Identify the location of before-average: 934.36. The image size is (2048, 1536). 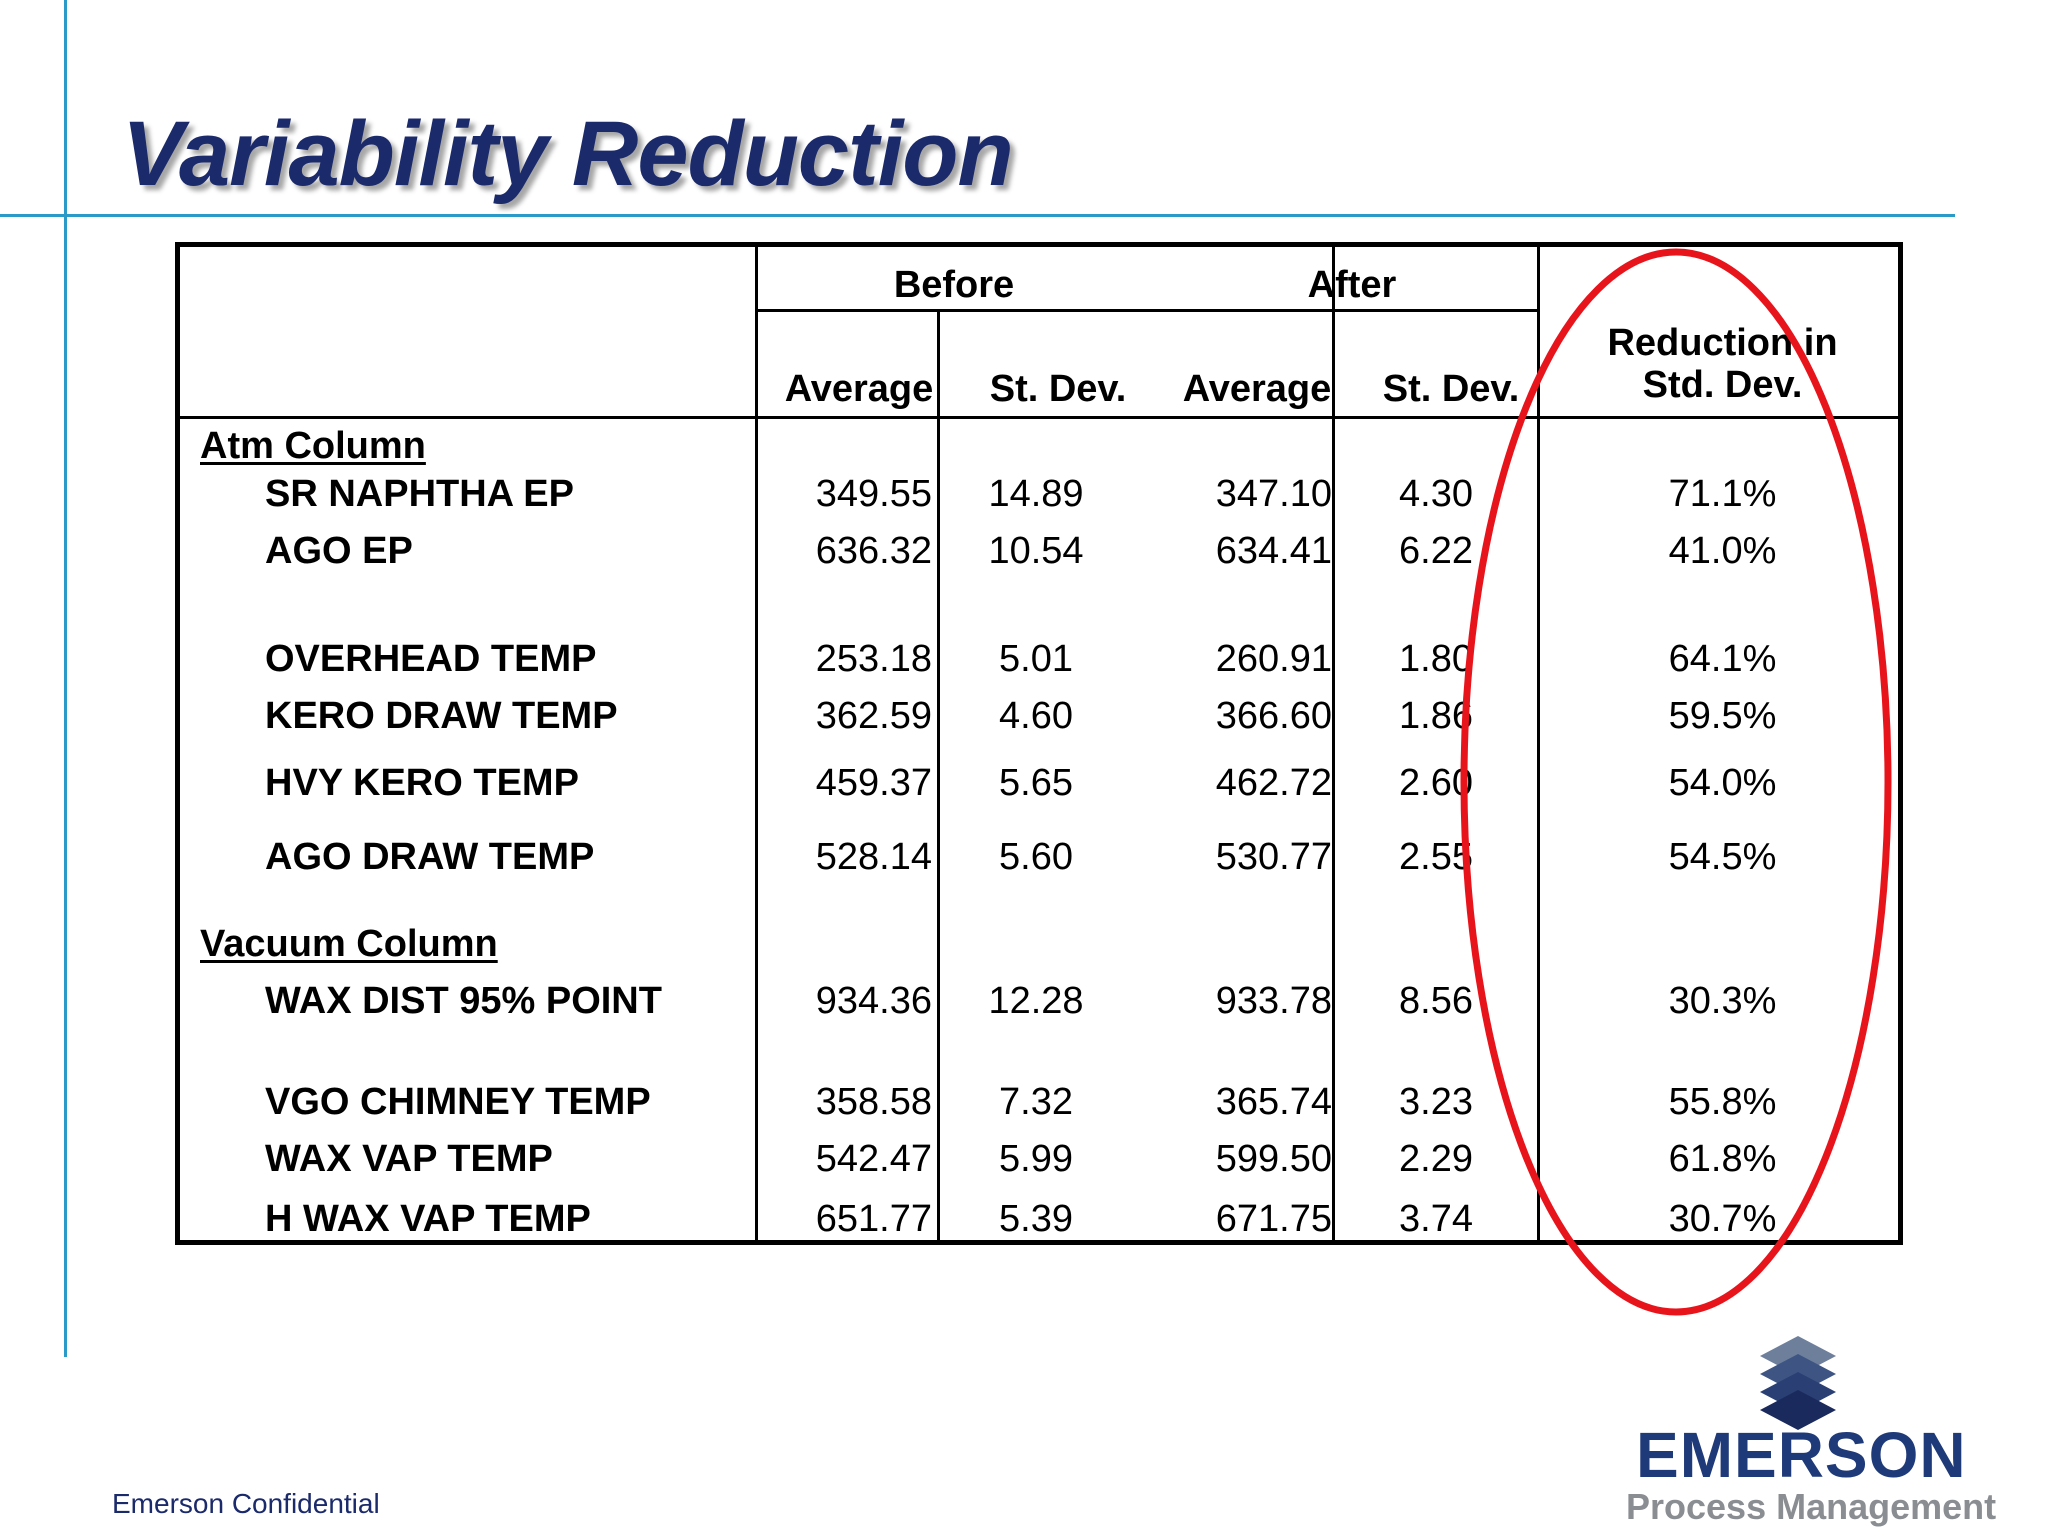
(873, 1001).